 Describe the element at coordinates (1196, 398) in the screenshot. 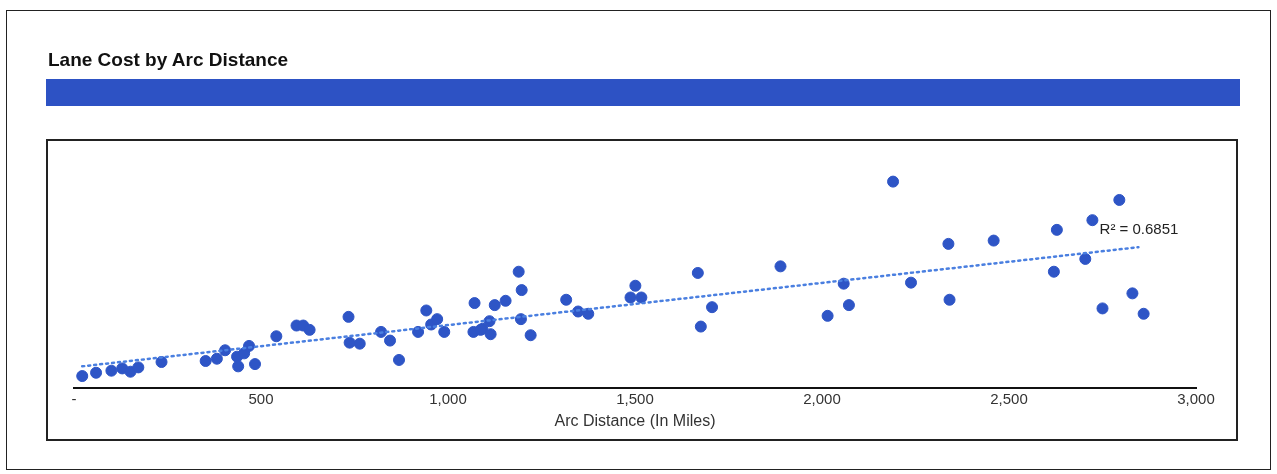

I see `x-tick-label: 3,000` at that location.